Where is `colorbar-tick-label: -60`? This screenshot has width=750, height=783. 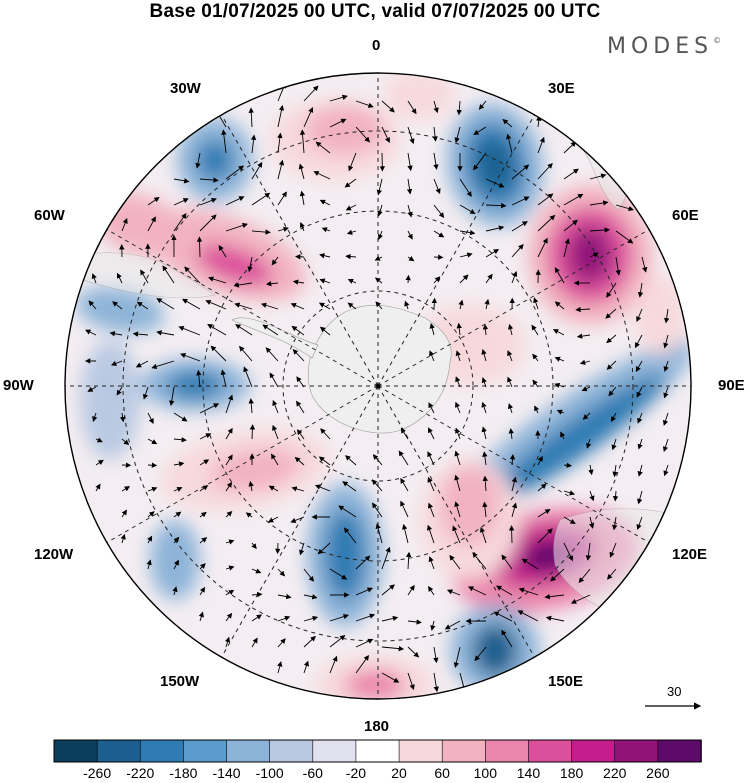 colorbar-tick-label: -60 is located at coordinates (312, 773).